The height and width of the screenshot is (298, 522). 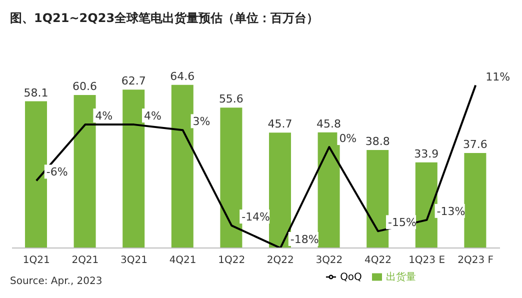 I want to click on data-label: 64.6, so click(x=182, y=76).